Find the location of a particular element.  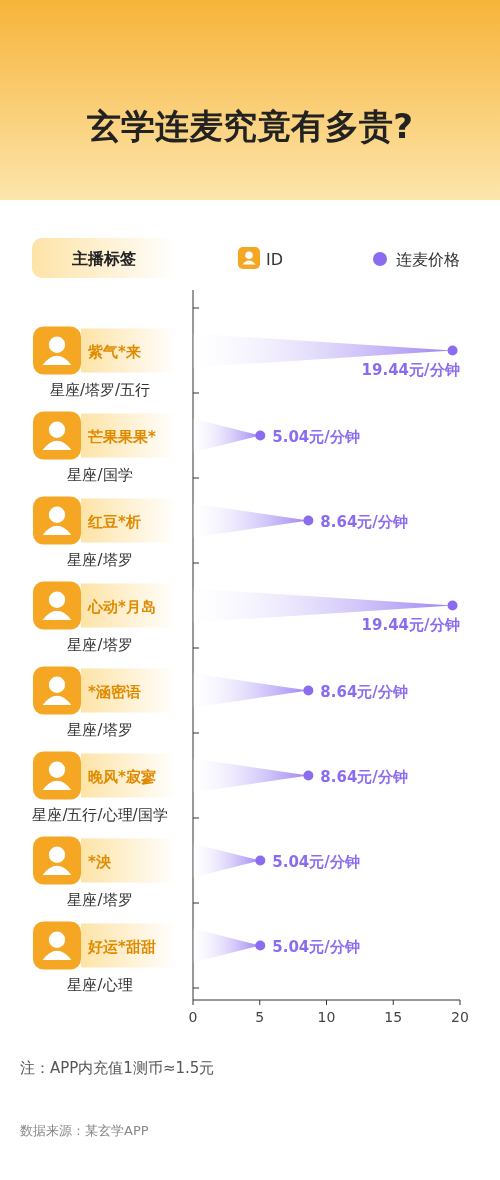

text: 注：APP内充值1测币≈1.5元 is located at coordinates (117, 1068).